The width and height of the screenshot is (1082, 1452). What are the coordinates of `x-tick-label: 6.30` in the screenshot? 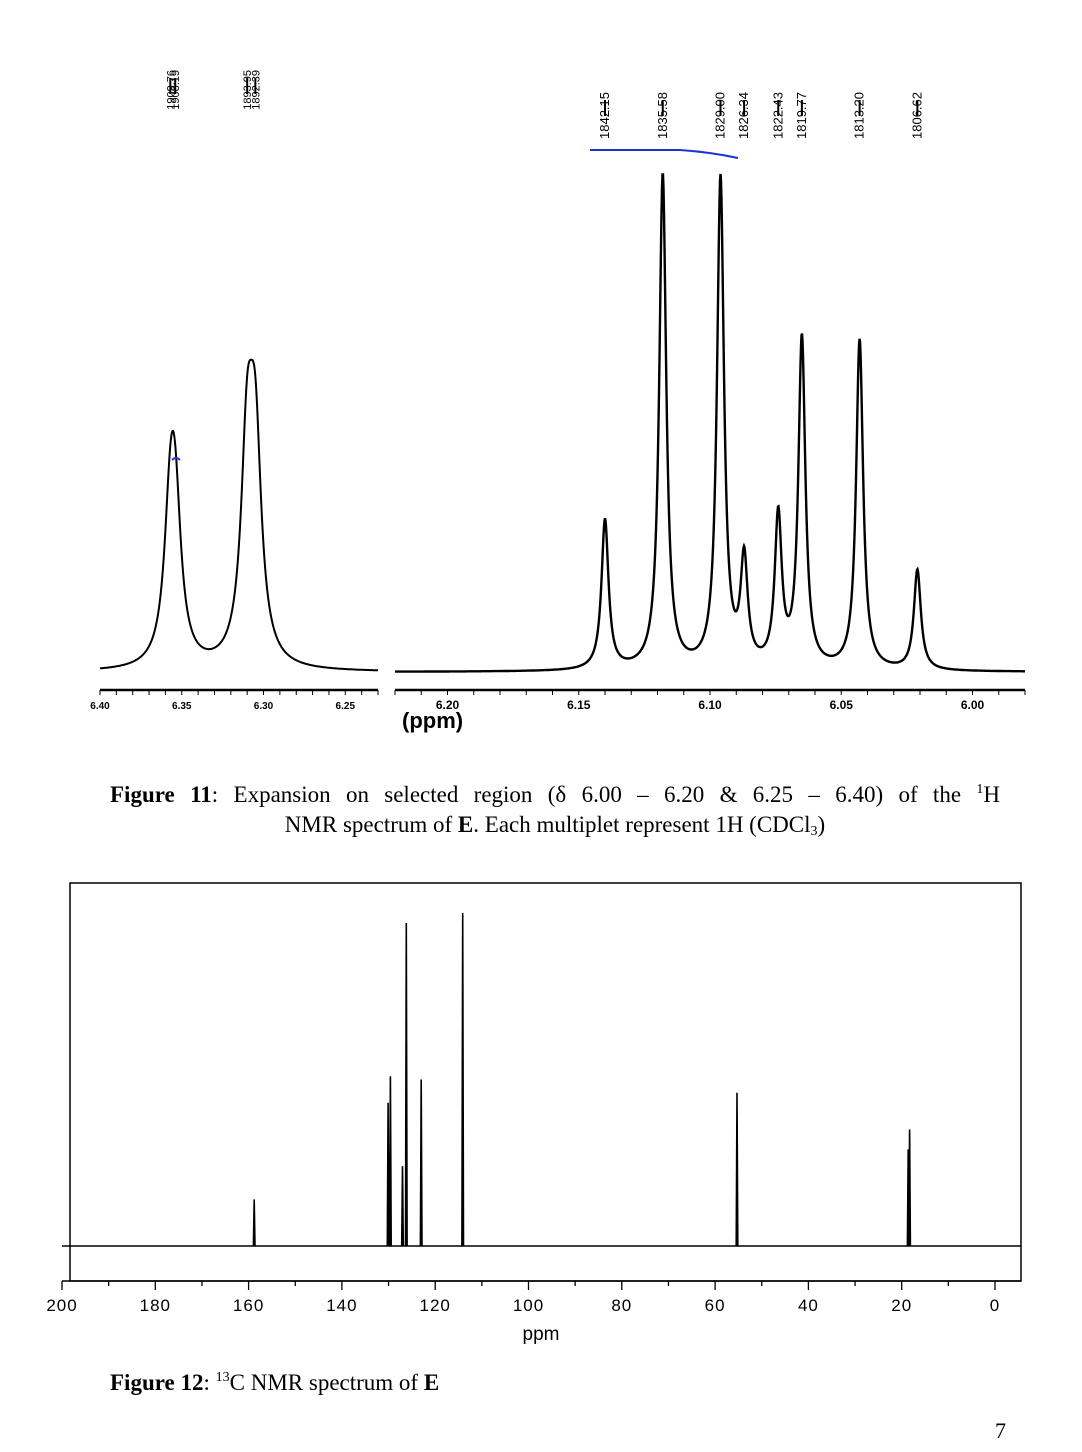 It's located at (264, 706).